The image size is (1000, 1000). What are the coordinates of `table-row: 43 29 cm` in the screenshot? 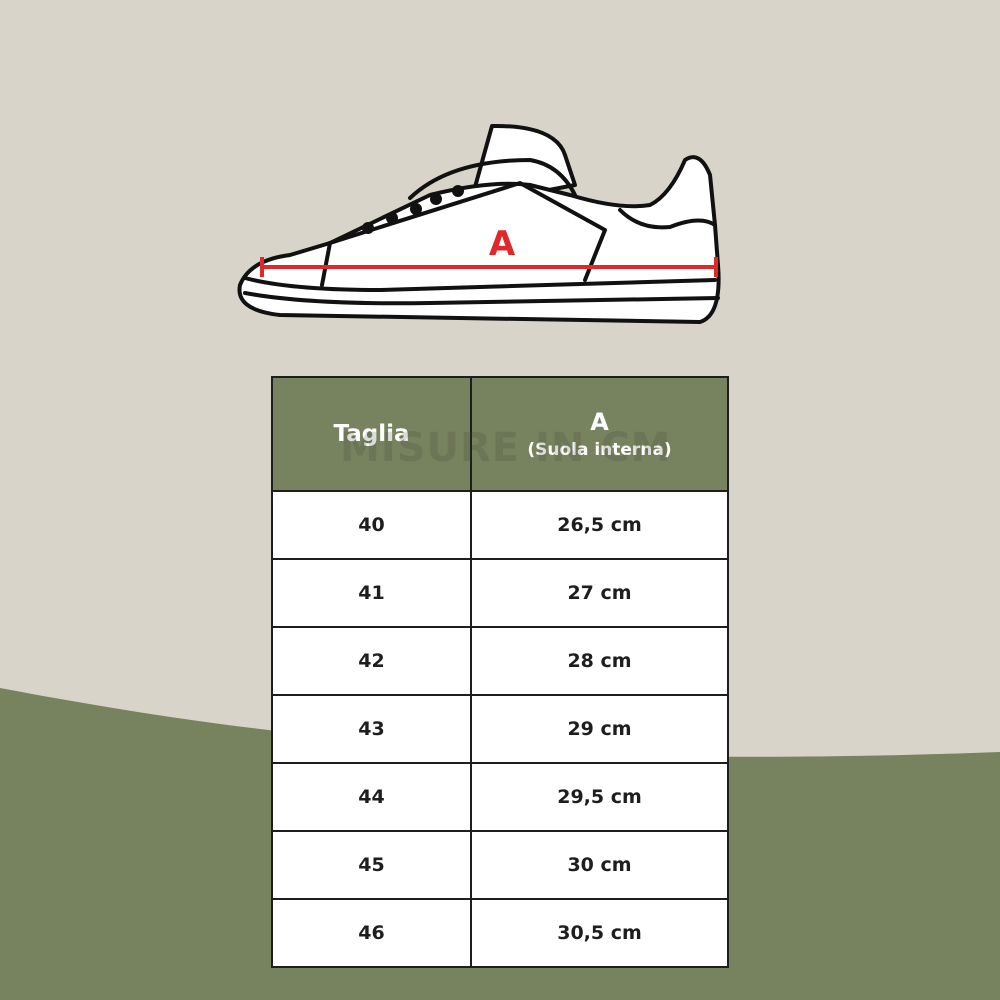 It's located at (500, 729).